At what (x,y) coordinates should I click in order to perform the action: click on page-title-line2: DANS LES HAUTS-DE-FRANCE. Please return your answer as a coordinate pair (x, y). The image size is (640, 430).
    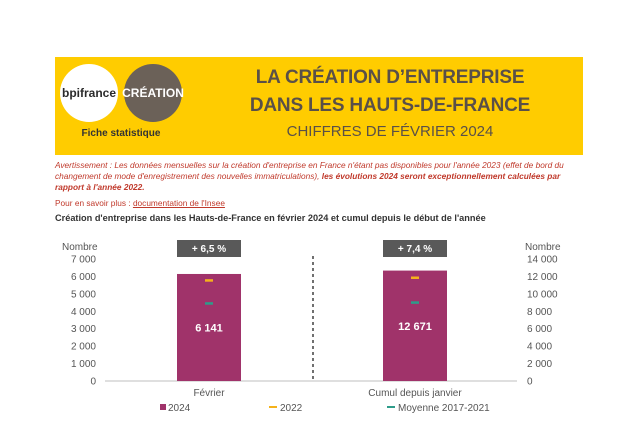
    Looking at the image, I should click on (390, 105).